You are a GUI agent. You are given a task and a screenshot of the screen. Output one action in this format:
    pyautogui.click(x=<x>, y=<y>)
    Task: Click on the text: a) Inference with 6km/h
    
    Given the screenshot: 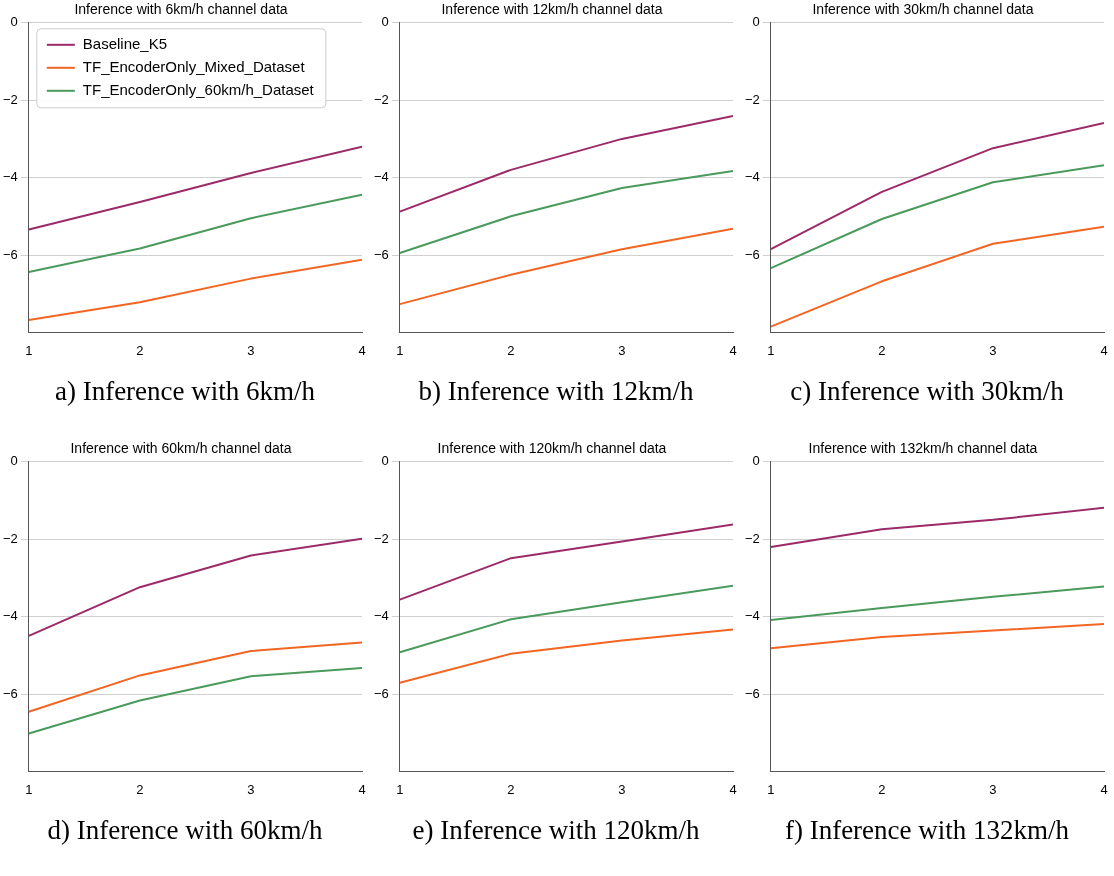 What is the action you would take?
    pyautogui.click(x=185, y=391)
    